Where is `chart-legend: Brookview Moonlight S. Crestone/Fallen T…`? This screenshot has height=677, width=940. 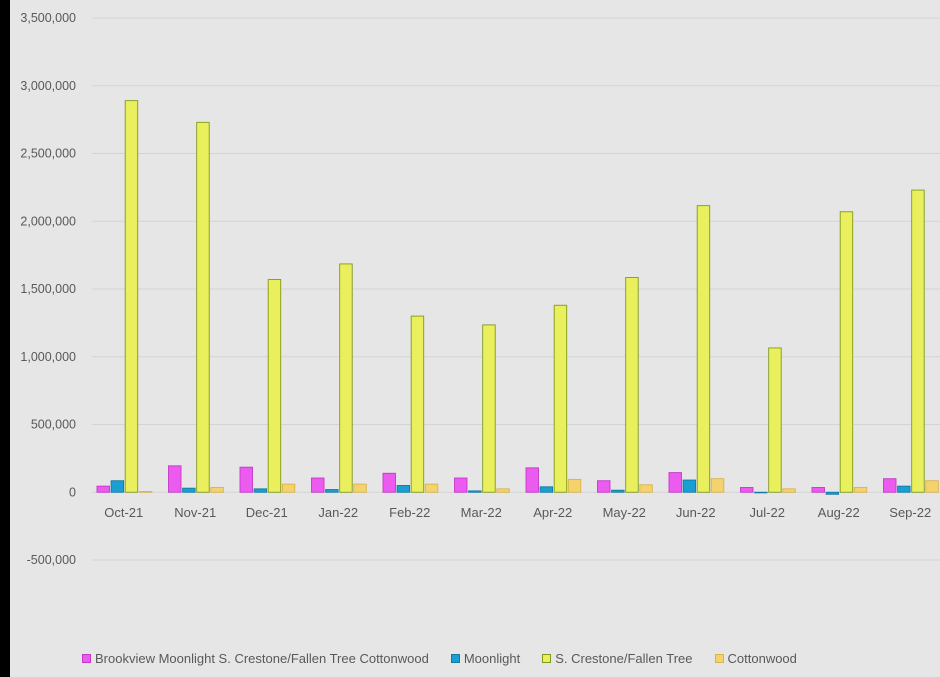
chart-legend: Brookview Moonlight S. Crestone/Fallen T… is located at coordinates (439, 658).